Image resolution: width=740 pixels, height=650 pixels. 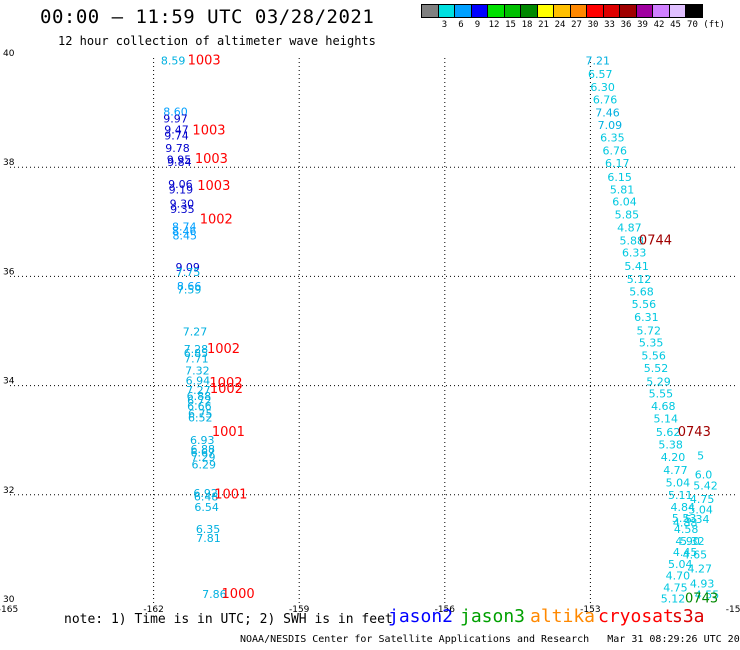 I want to click on wave-height-label: 5, so click(x=700, y=455).